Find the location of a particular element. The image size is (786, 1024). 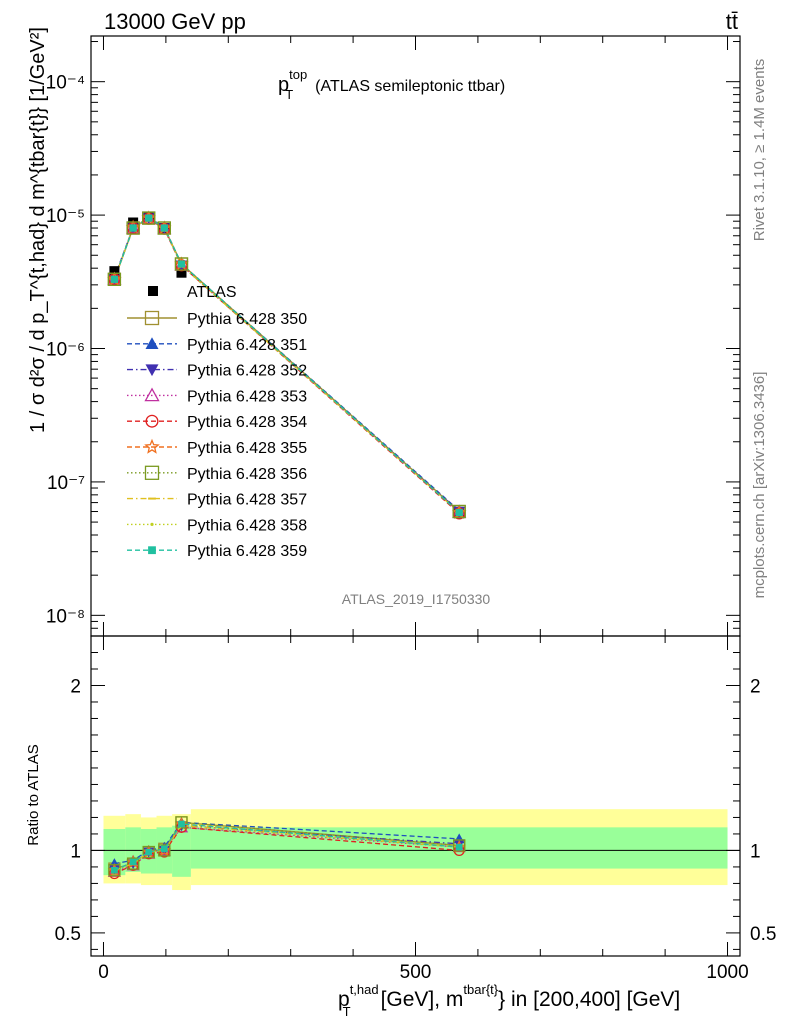

ratio-ytick-label-right: 0.5 is located at coordinates (763, 934).